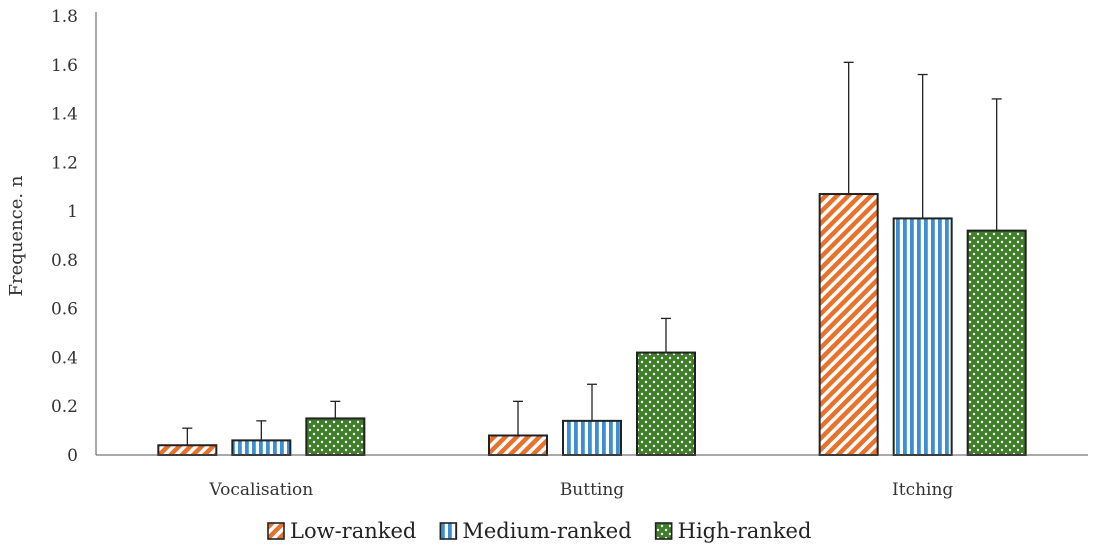 This screenshot has width=1100, height=552. I want to click on bar-medium-ranked-butting, so click(592, 438).